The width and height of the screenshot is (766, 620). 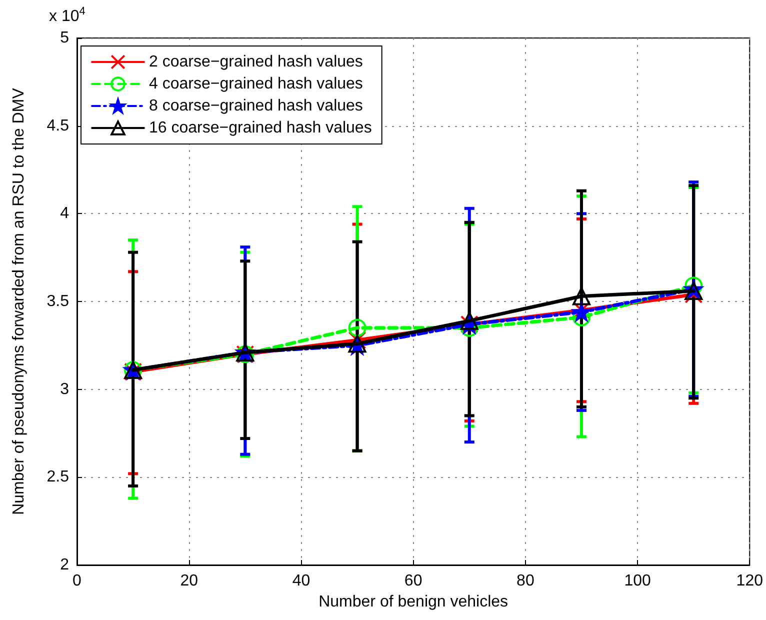 What do you see at coordinates (637, 581) in the screenshot?
I see `x-tick-label: 100` at bounding box center [637, 581].